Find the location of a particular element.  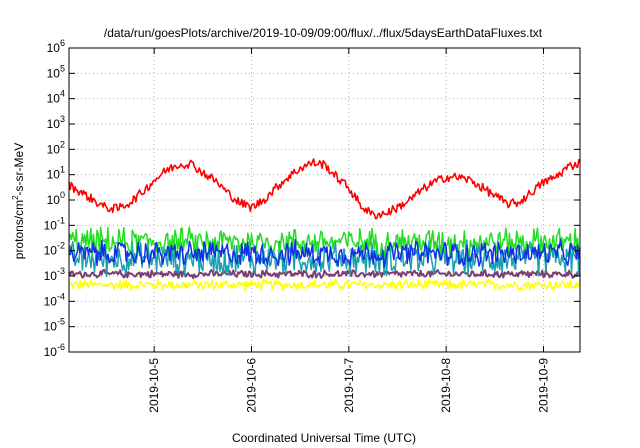

y-axis-label: protons/cm2-s-sr-MeV is located at coordinates (18, 201).